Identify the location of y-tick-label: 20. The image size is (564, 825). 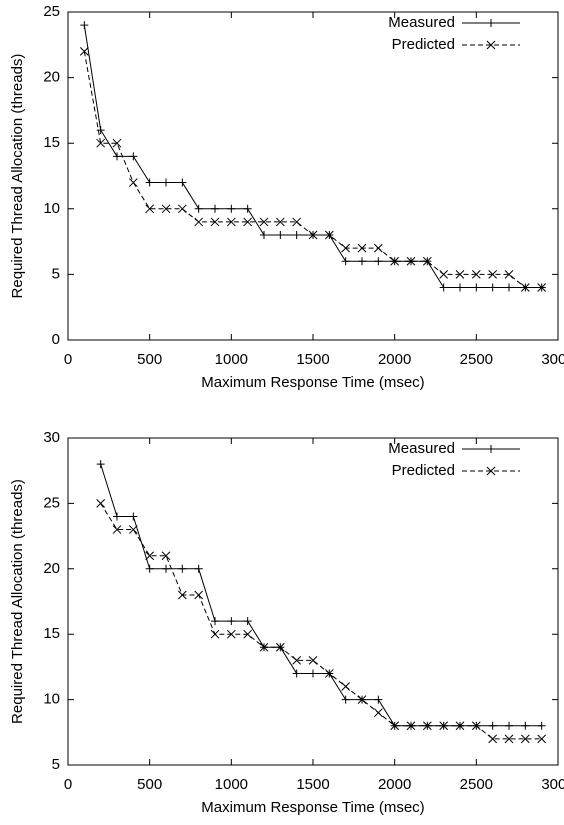
(51, 568).